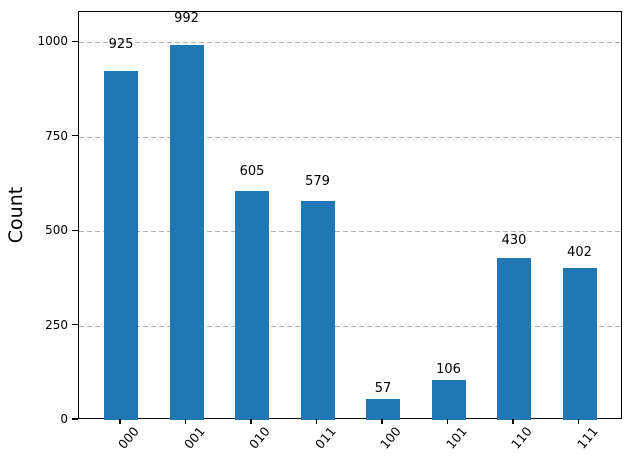 The height and width of the screenshot is (470, 630). Describe the element at coordinates (64, 419) in the screenshot. I see `y-tick-label-0: 0` at that location.